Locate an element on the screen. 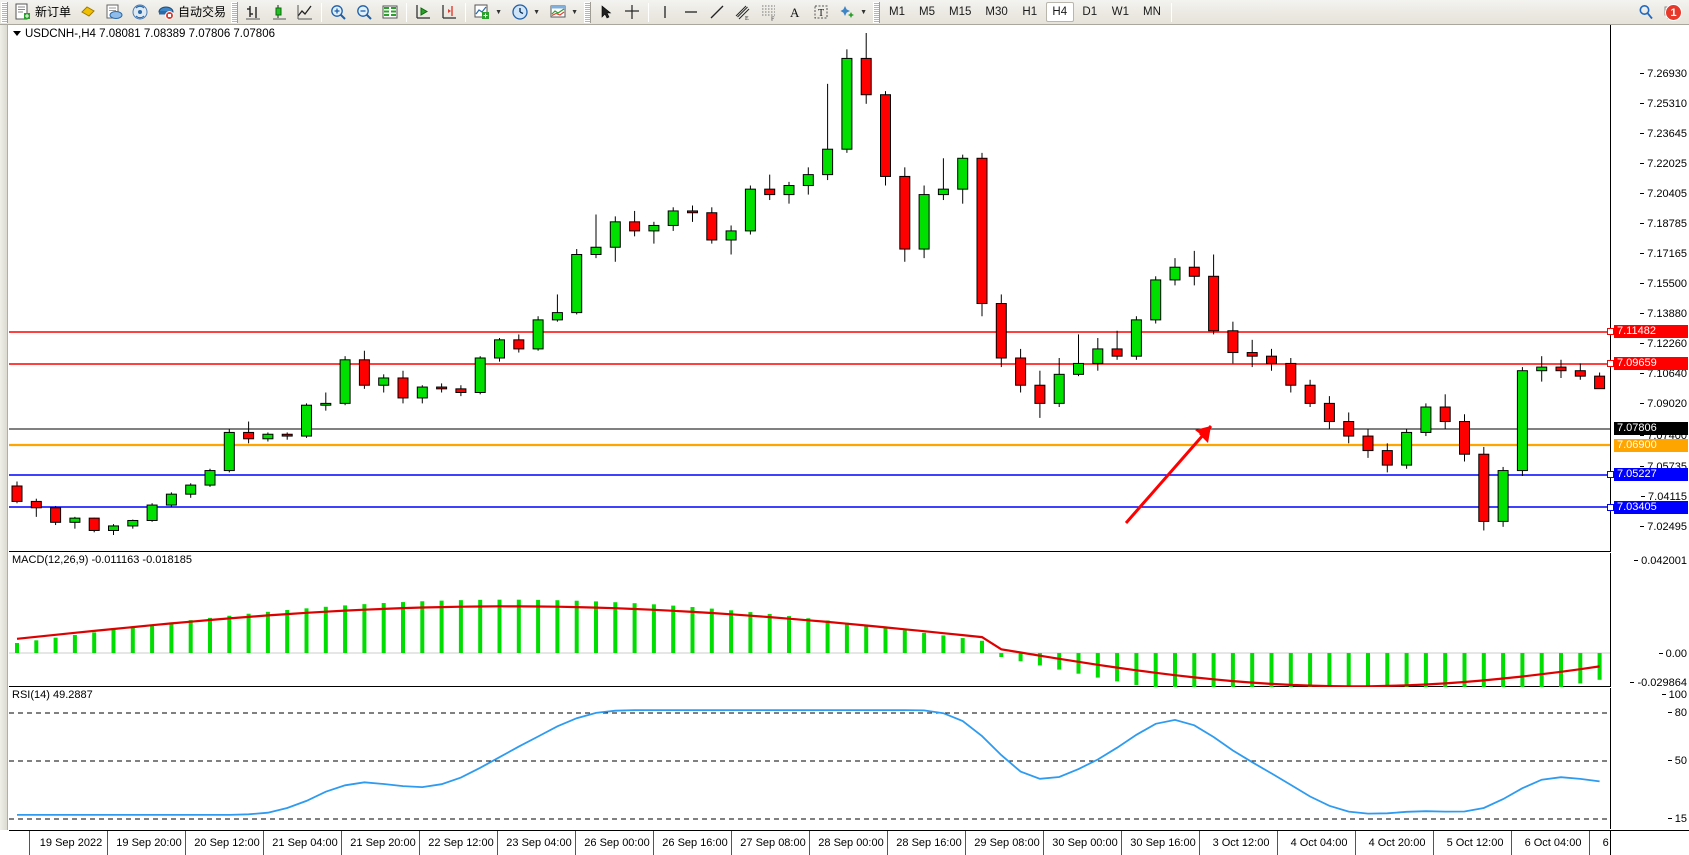  price-tick: 7.04115 is located at coordinates (1664, 497).